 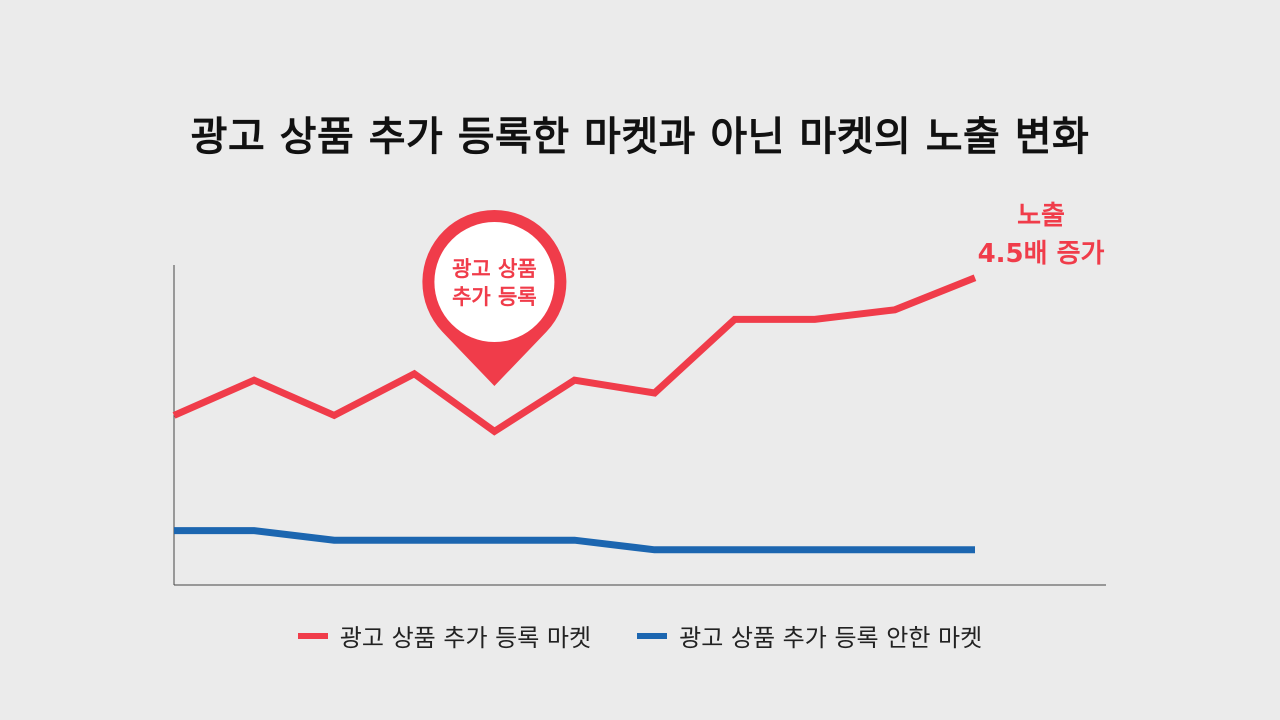 What do you see at coordinates (640, 137) in the screenshot?
I see `chart-title: 광고 상품 추가 등록한 마켓과 아닌 마켓의 노출 변화` at bounding box center [640, 137].